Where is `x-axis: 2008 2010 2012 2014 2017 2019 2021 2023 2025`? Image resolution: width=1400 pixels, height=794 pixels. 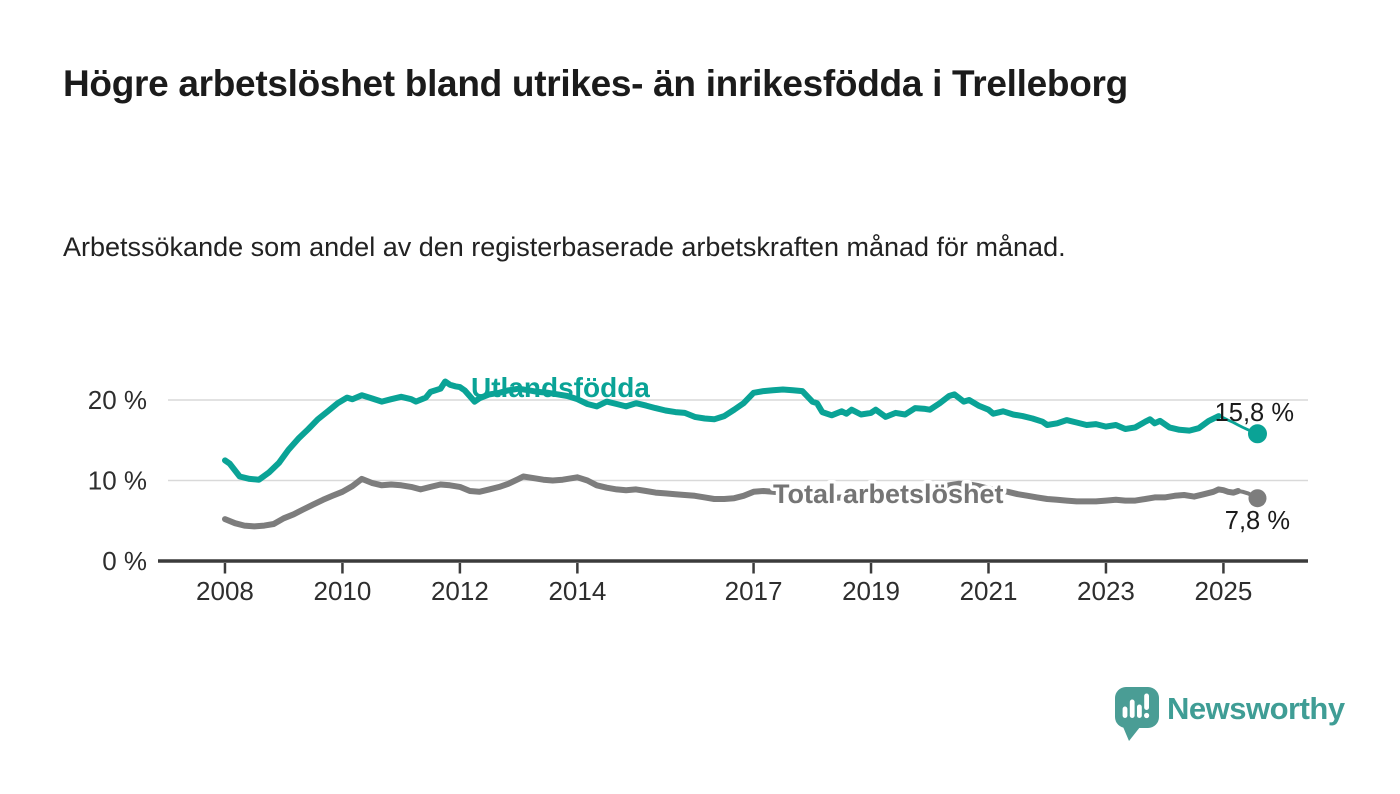
x-axis: 2008 2010 2012 2014 2017 2019 2021 2023 2025 is located at coordinates (733, 582).